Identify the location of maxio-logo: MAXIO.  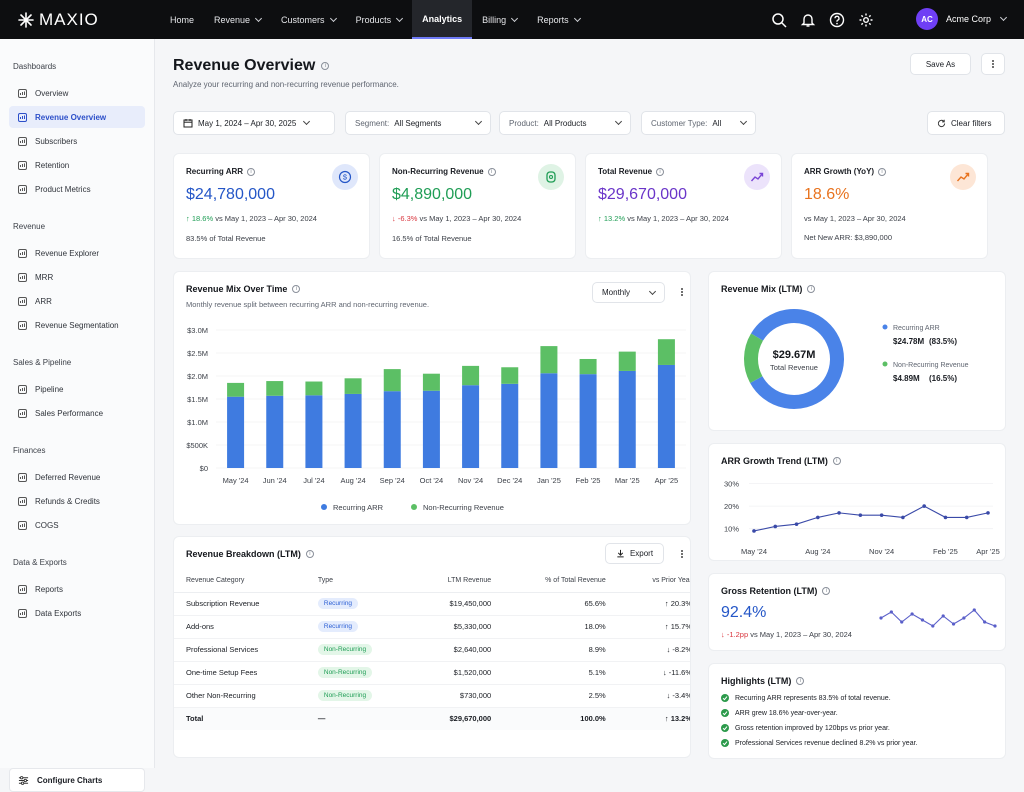
(80, 20).